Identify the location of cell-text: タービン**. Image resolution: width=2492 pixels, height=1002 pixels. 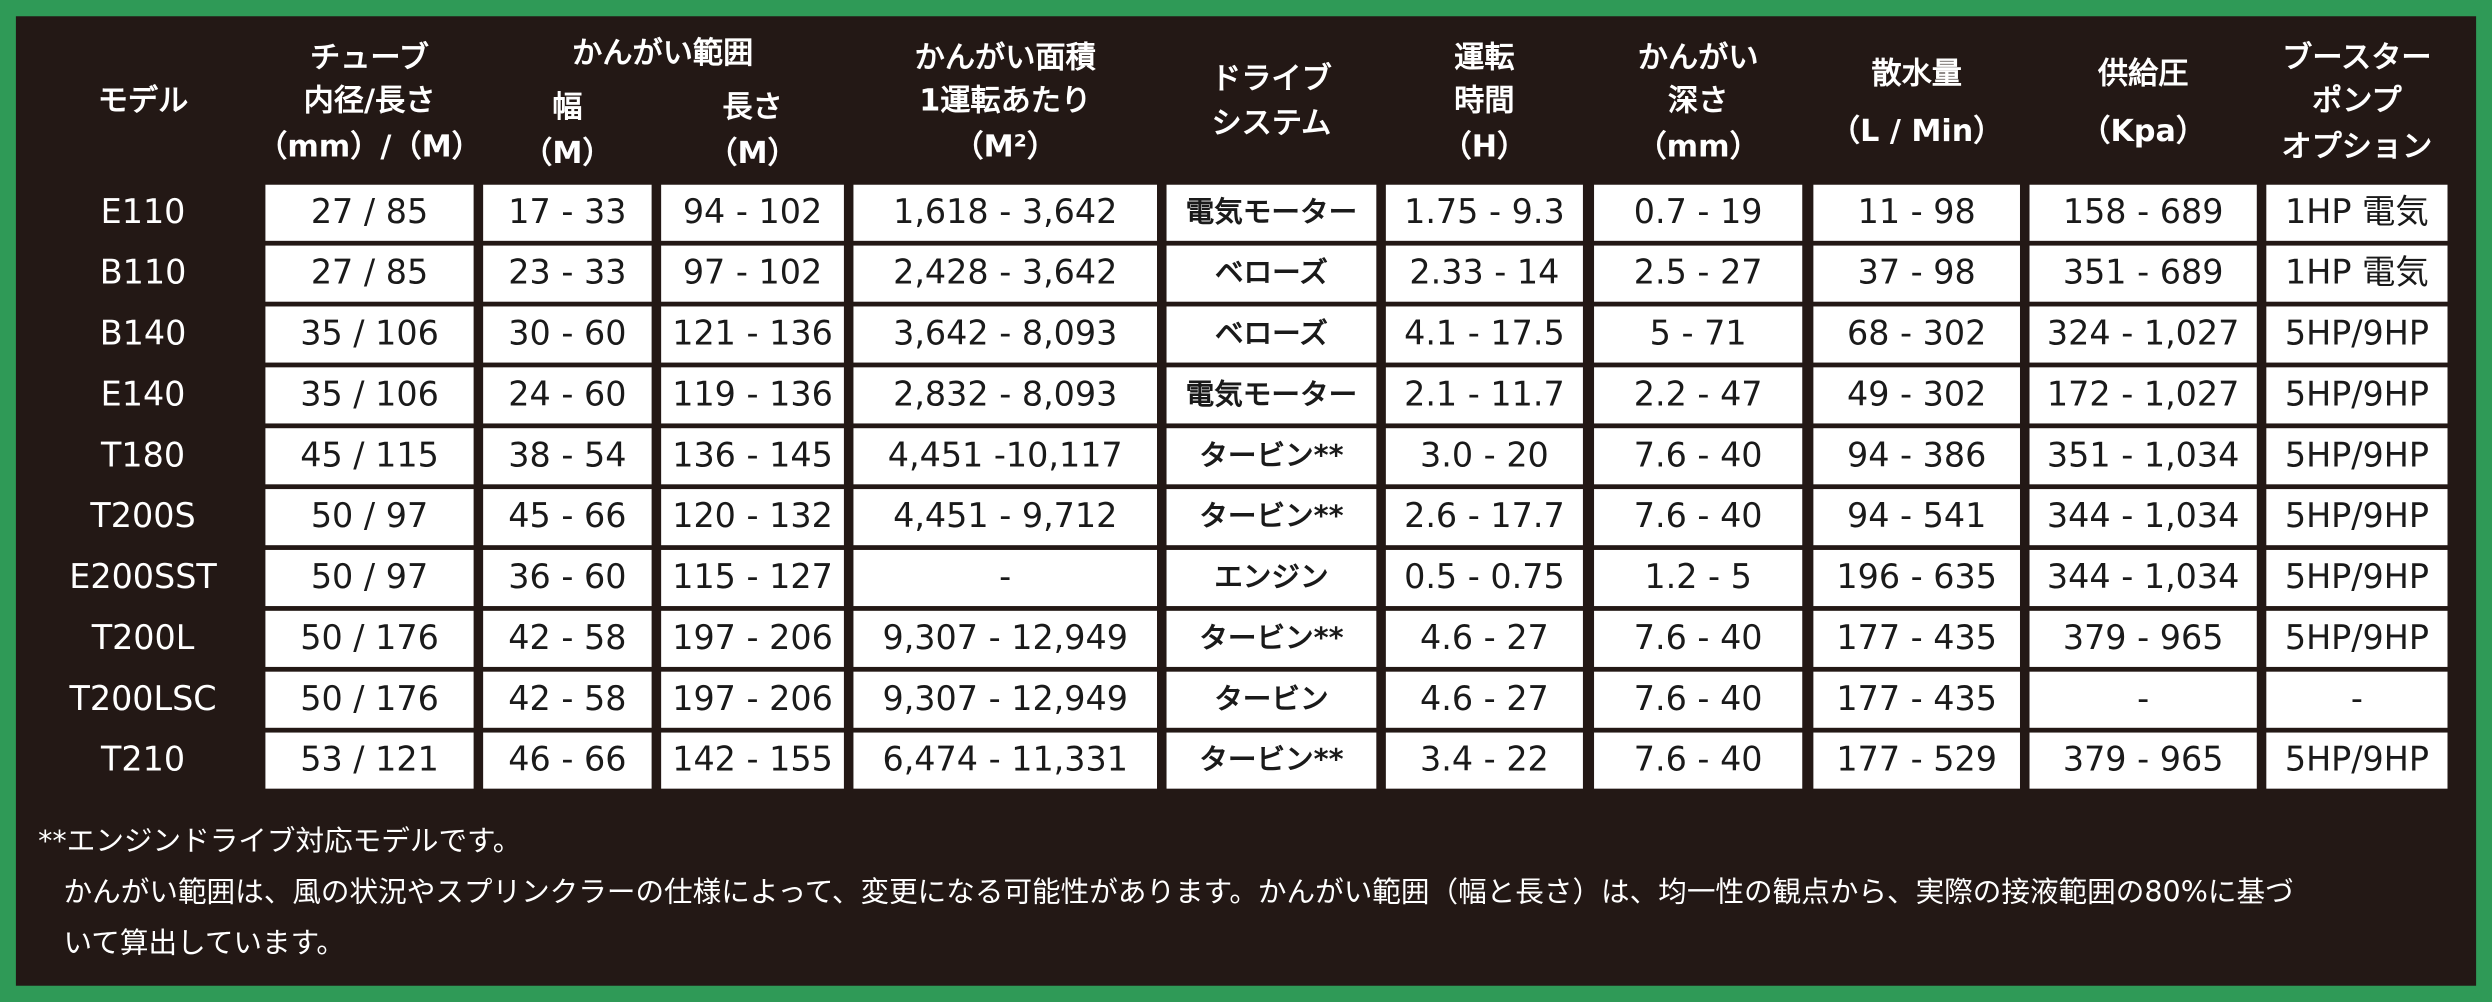
(1271, 637).